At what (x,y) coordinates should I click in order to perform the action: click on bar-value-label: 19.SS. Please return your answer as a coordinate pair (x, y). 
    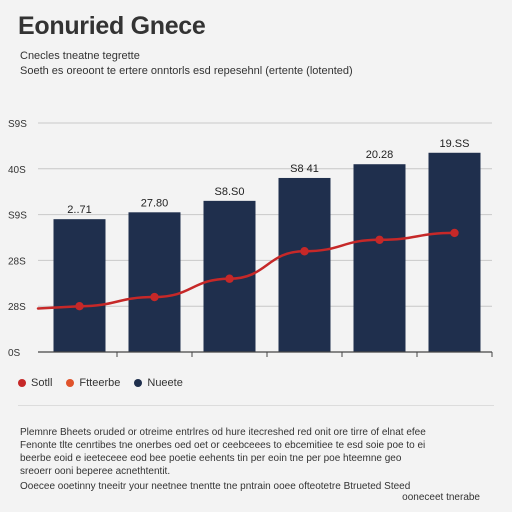
    Looking at the image, I should click on (455, 144).